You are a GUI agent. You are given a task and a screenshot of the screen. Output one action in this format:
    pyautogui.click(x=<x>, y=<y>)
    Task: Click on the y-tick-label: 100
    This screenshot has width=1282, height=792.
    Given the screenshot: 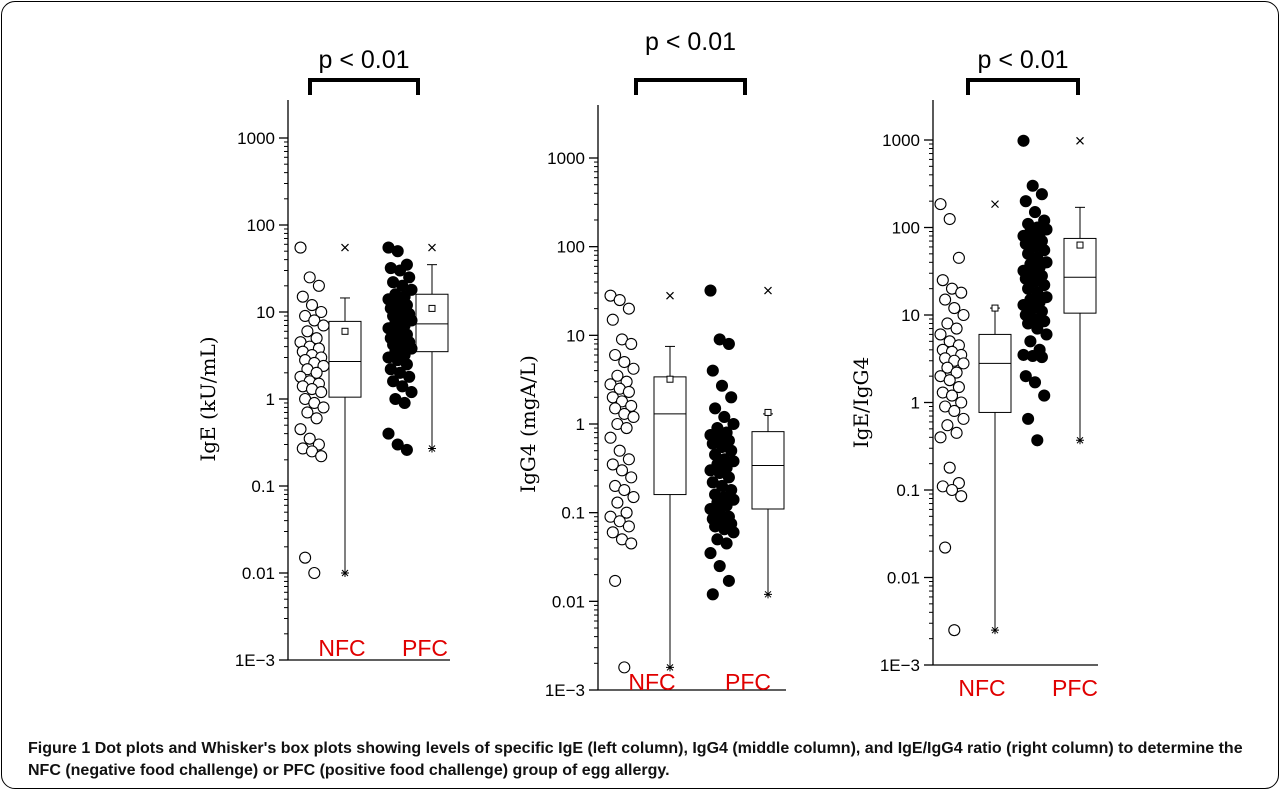 What is the action you would take?
    pyautogui.click(x=906, y=228)
    